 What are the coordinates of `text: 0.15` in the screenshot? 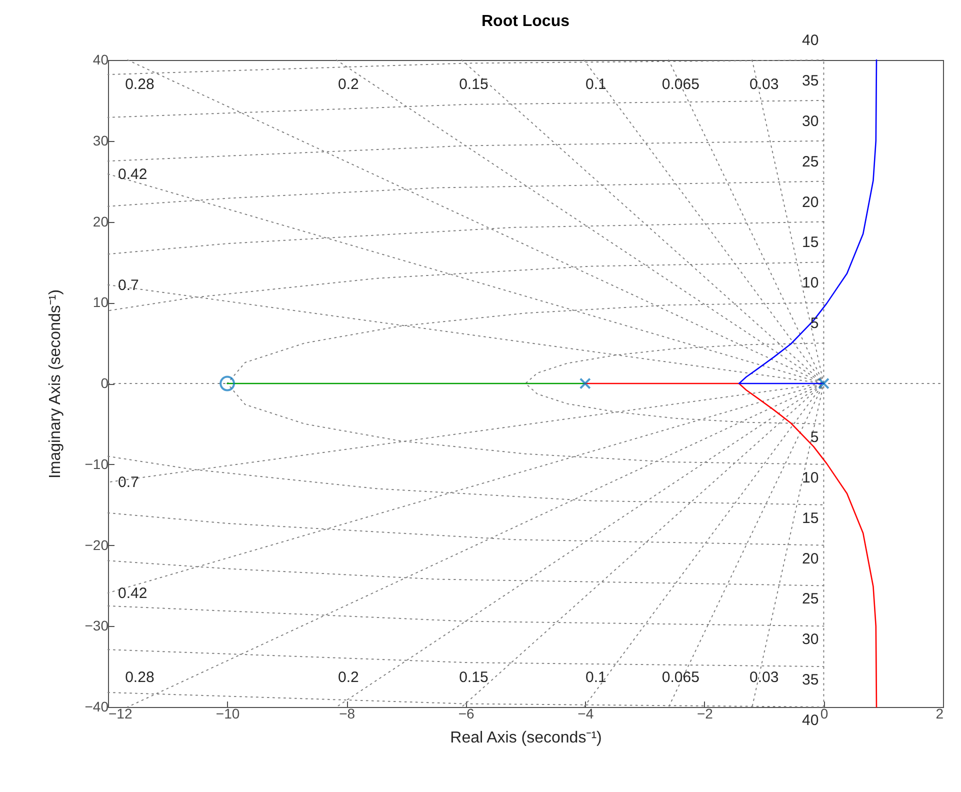 It's located at (473, 677).